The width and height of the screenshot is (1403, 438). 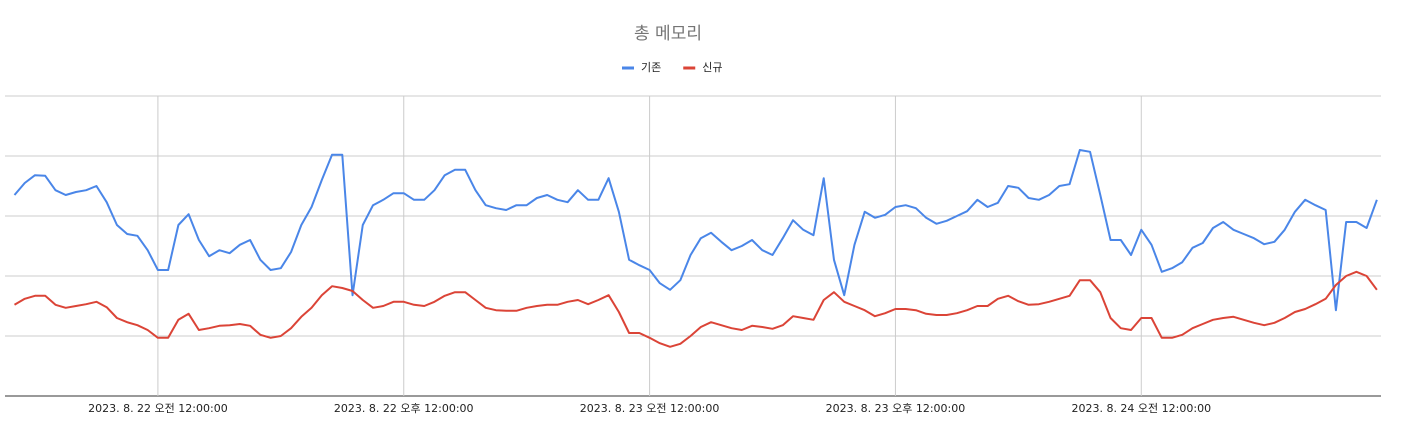 What do you see at coordinates (1141, 408) in the screenshot?
I see `x-tick-label: 2023. 8. 24 오전 12:00:00` at bounding box center [1141, 408].